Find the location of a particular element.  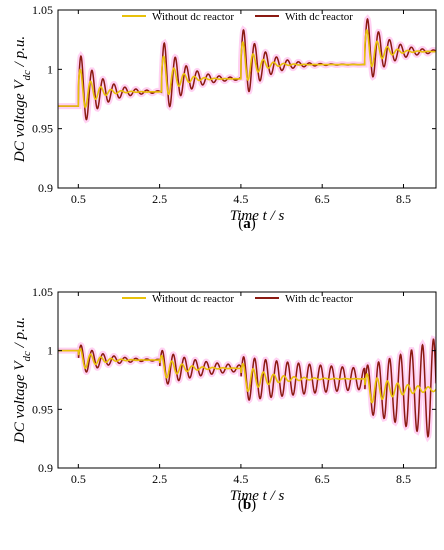

panel-label-letter: b is located at coordinates (247, 505).